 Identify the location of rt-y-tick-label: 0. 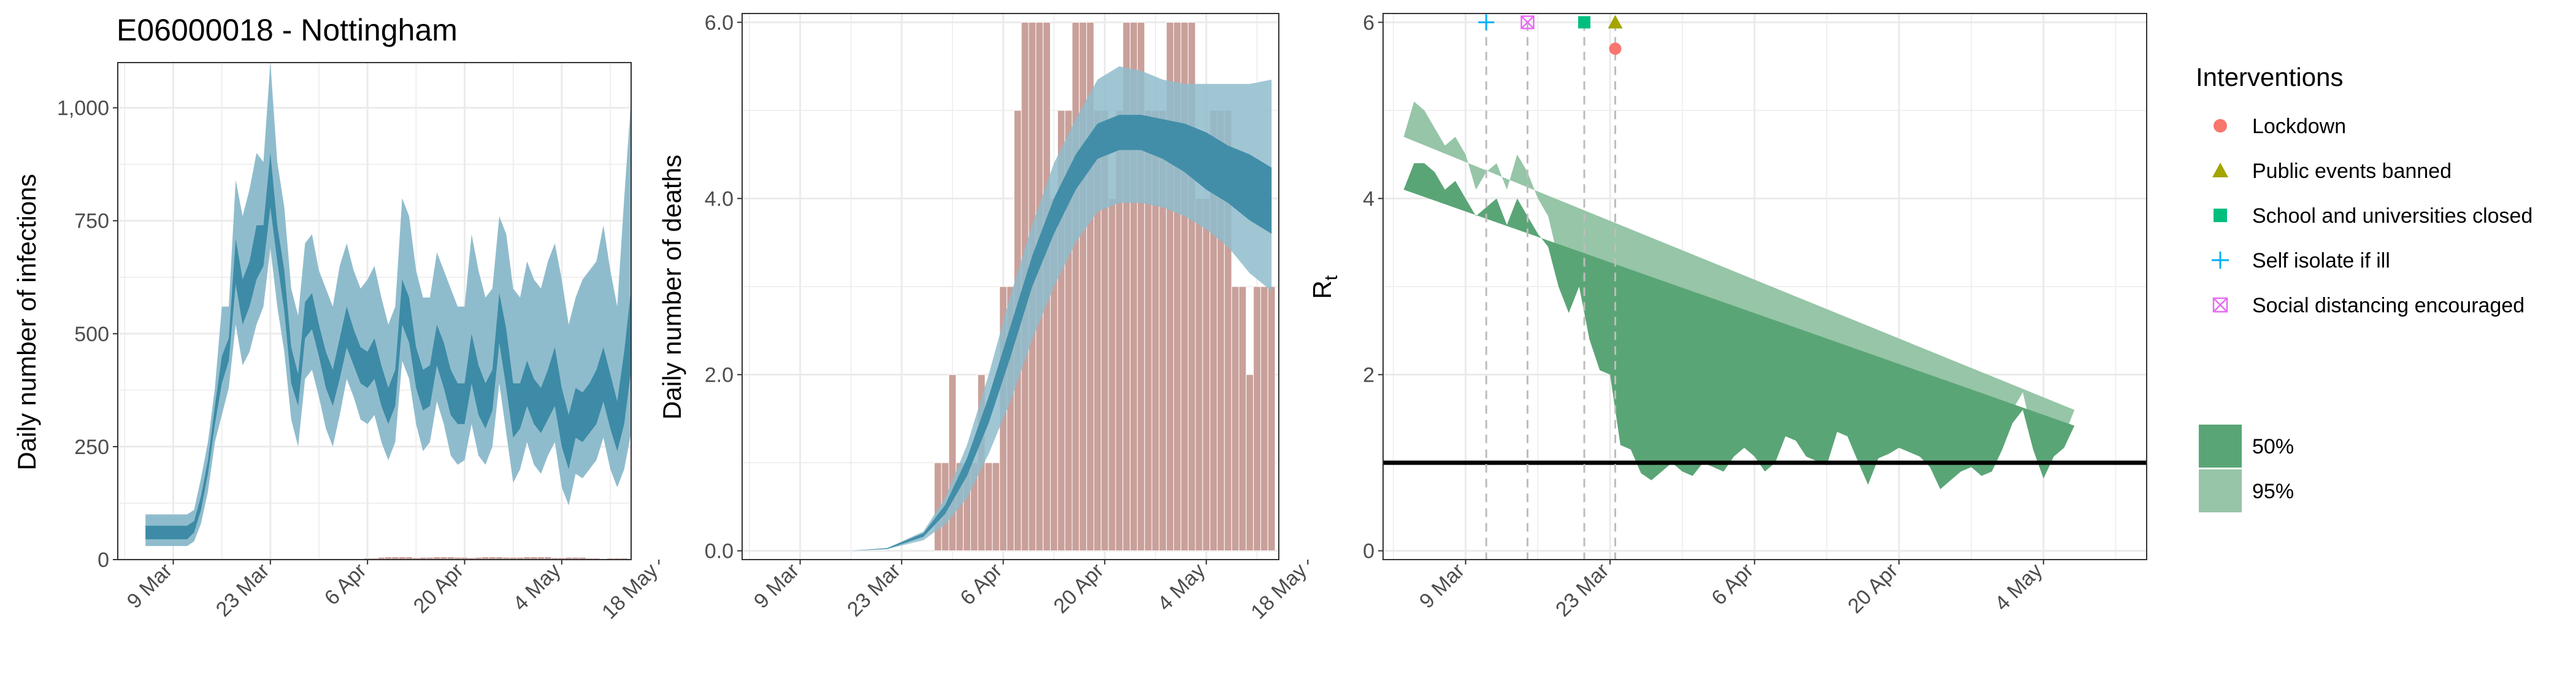
(1368, 551).